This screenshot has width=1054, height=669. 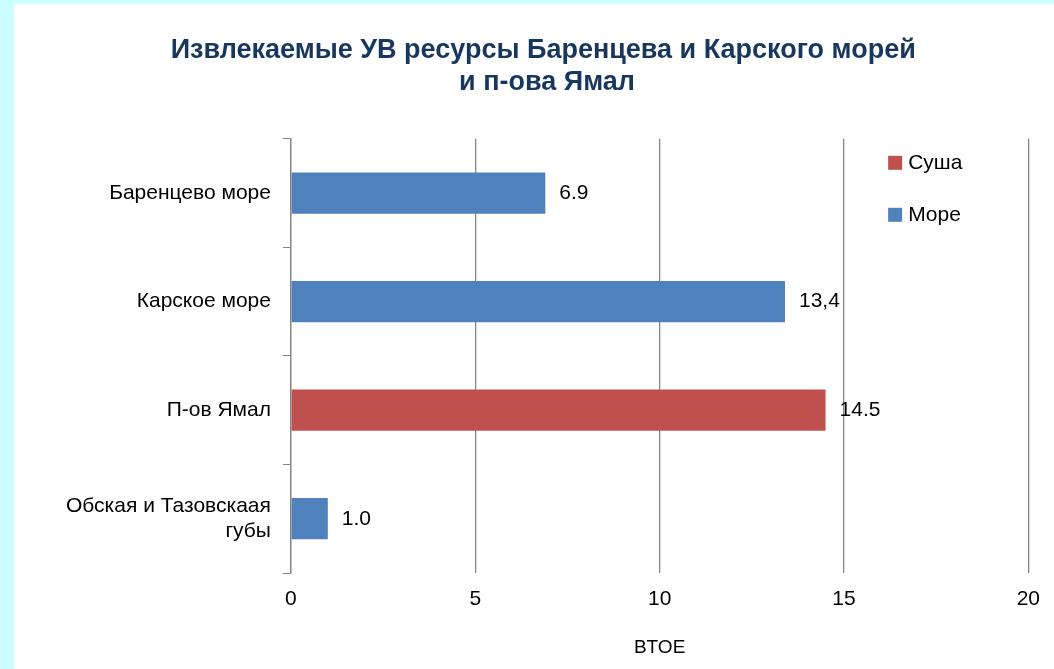 What do you see at coordinates (218, 408) in the screenshot?
I see `y-tick-label: П-ов Ямал` at bounding box center [218, 408].